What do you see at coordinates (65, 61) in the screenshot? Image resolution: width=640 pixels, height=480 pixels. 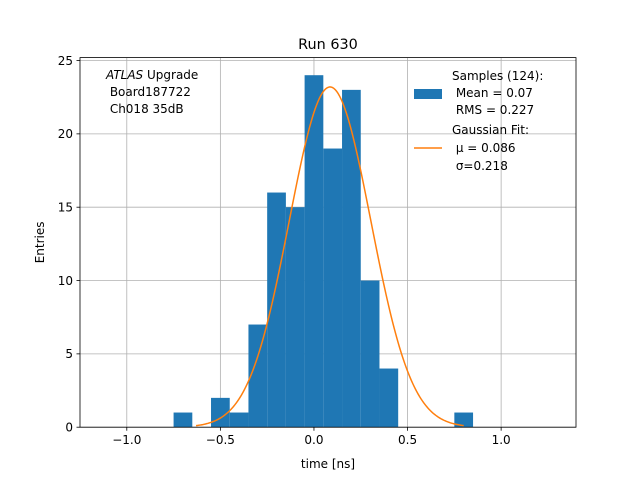 I see `y-tick-label: 25` at bounding box center [65, 61].